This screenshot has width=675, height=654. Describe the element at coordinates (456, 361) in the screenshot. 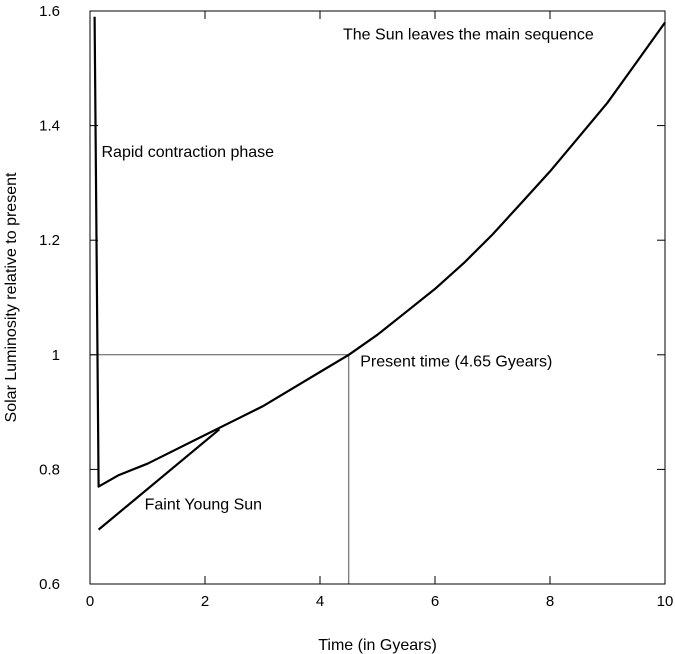

I see `annotation-label: Present time (4.65 Gyears)` at that location.